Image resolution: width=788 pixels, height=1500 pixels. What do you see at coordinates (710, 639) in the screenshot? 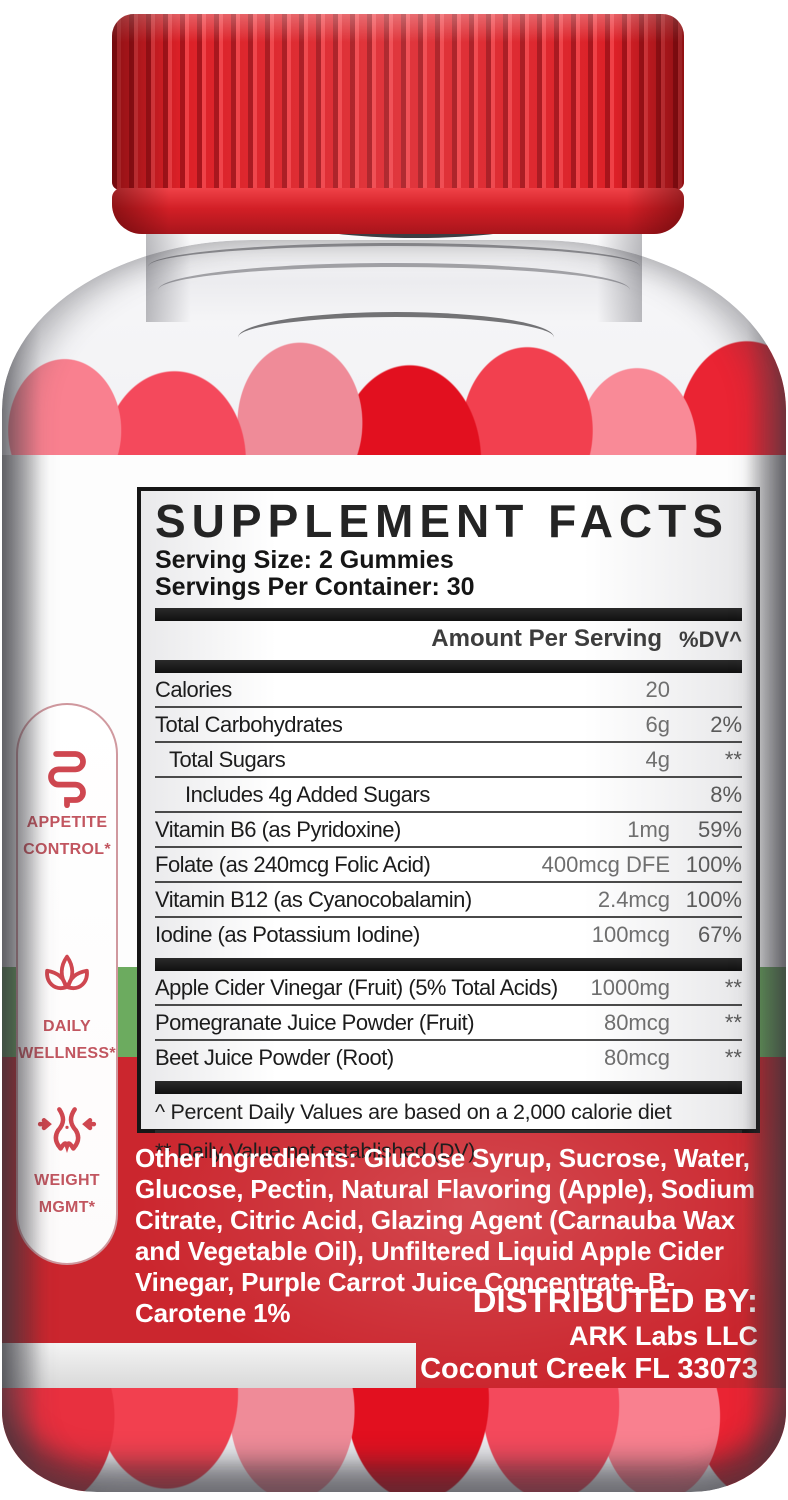
I see `column-percent-dv: %DV^` at bounding box center [710, 639].